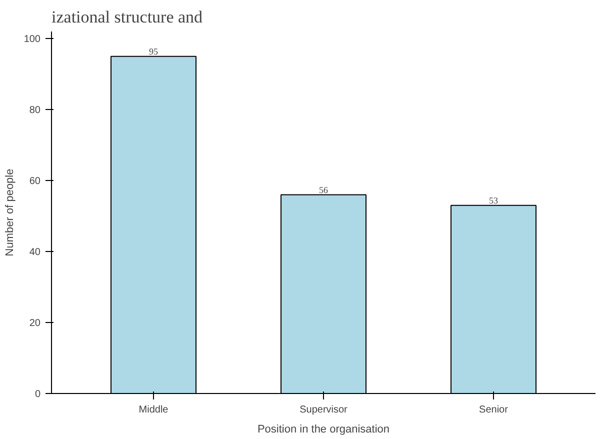 The width and height of the screenshot is (601, 439). I want to click on y-tick-label: 60, so click(35, 182).